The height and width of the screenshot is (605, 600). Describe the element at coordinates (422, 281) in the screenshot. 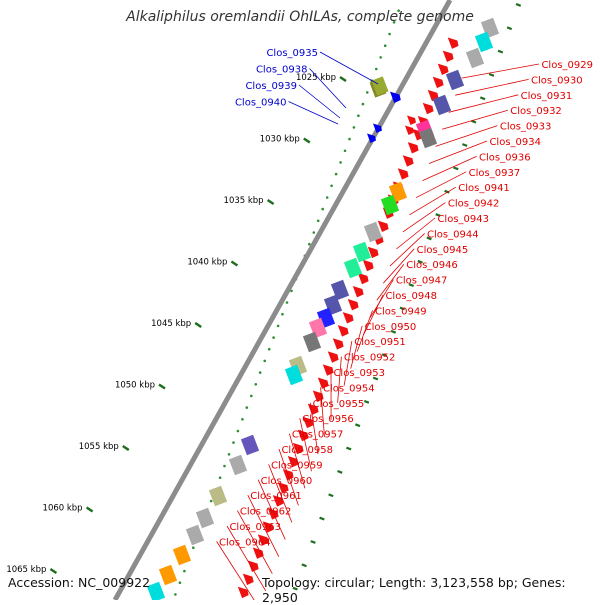

I see `gene-label: Clos_0947` at that location.